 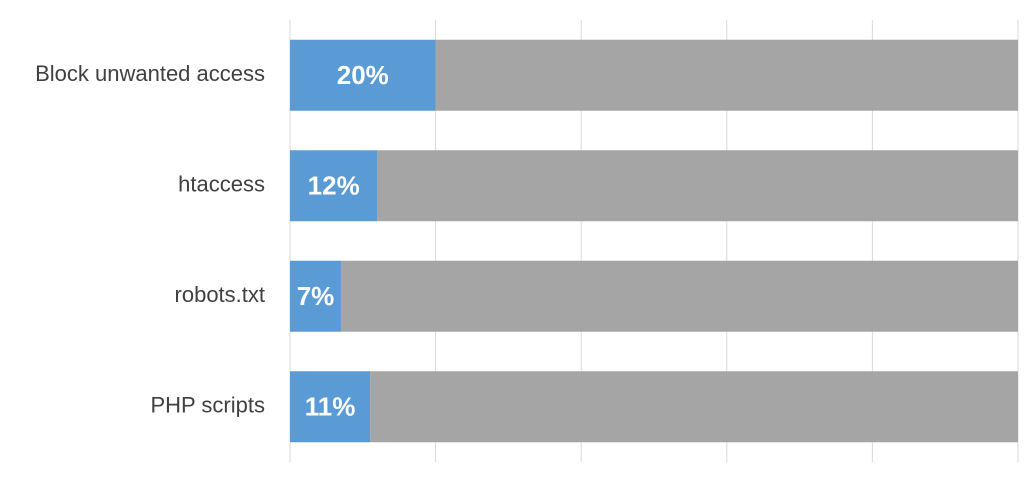 What do you see at coordinates (207, 405) in the screenshot?
I see `category-label: PHP scripts` at bounding box center [207, 405].